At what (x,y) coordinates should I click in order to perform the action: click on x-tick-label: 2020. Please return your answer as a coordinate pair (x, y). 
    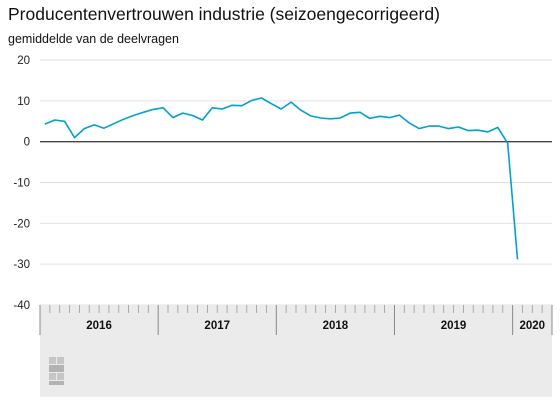
    Looking at the image, I should click on (533, 326).